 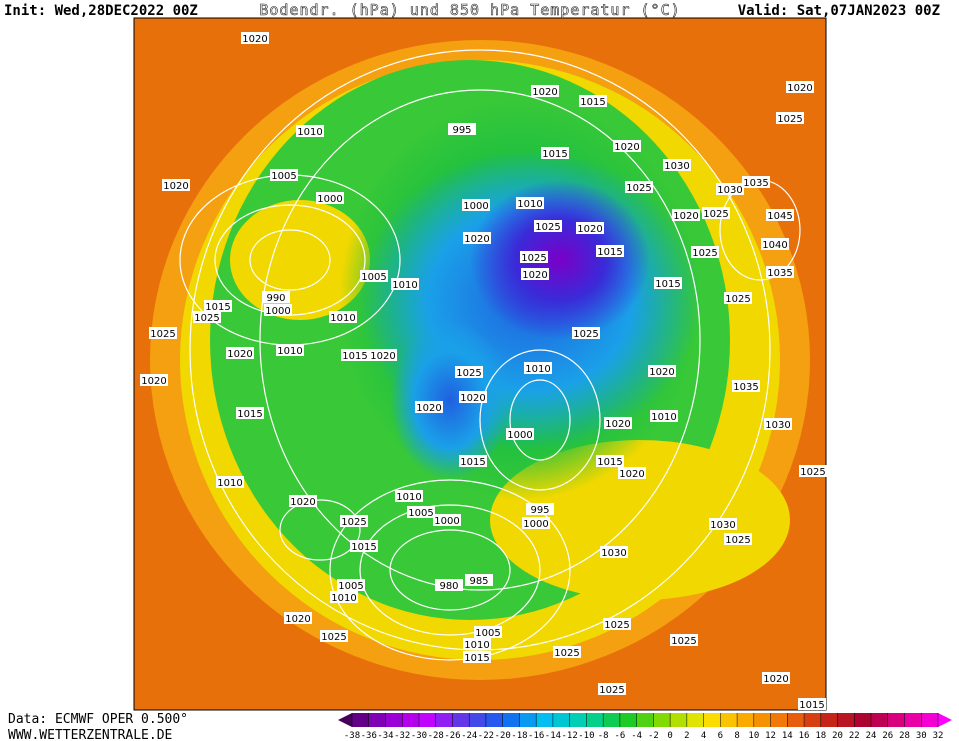 What do you see at coordinates (277, 311) in the screenshot?
I see `isobar-label: 1000` at bounding box center [277, 311].